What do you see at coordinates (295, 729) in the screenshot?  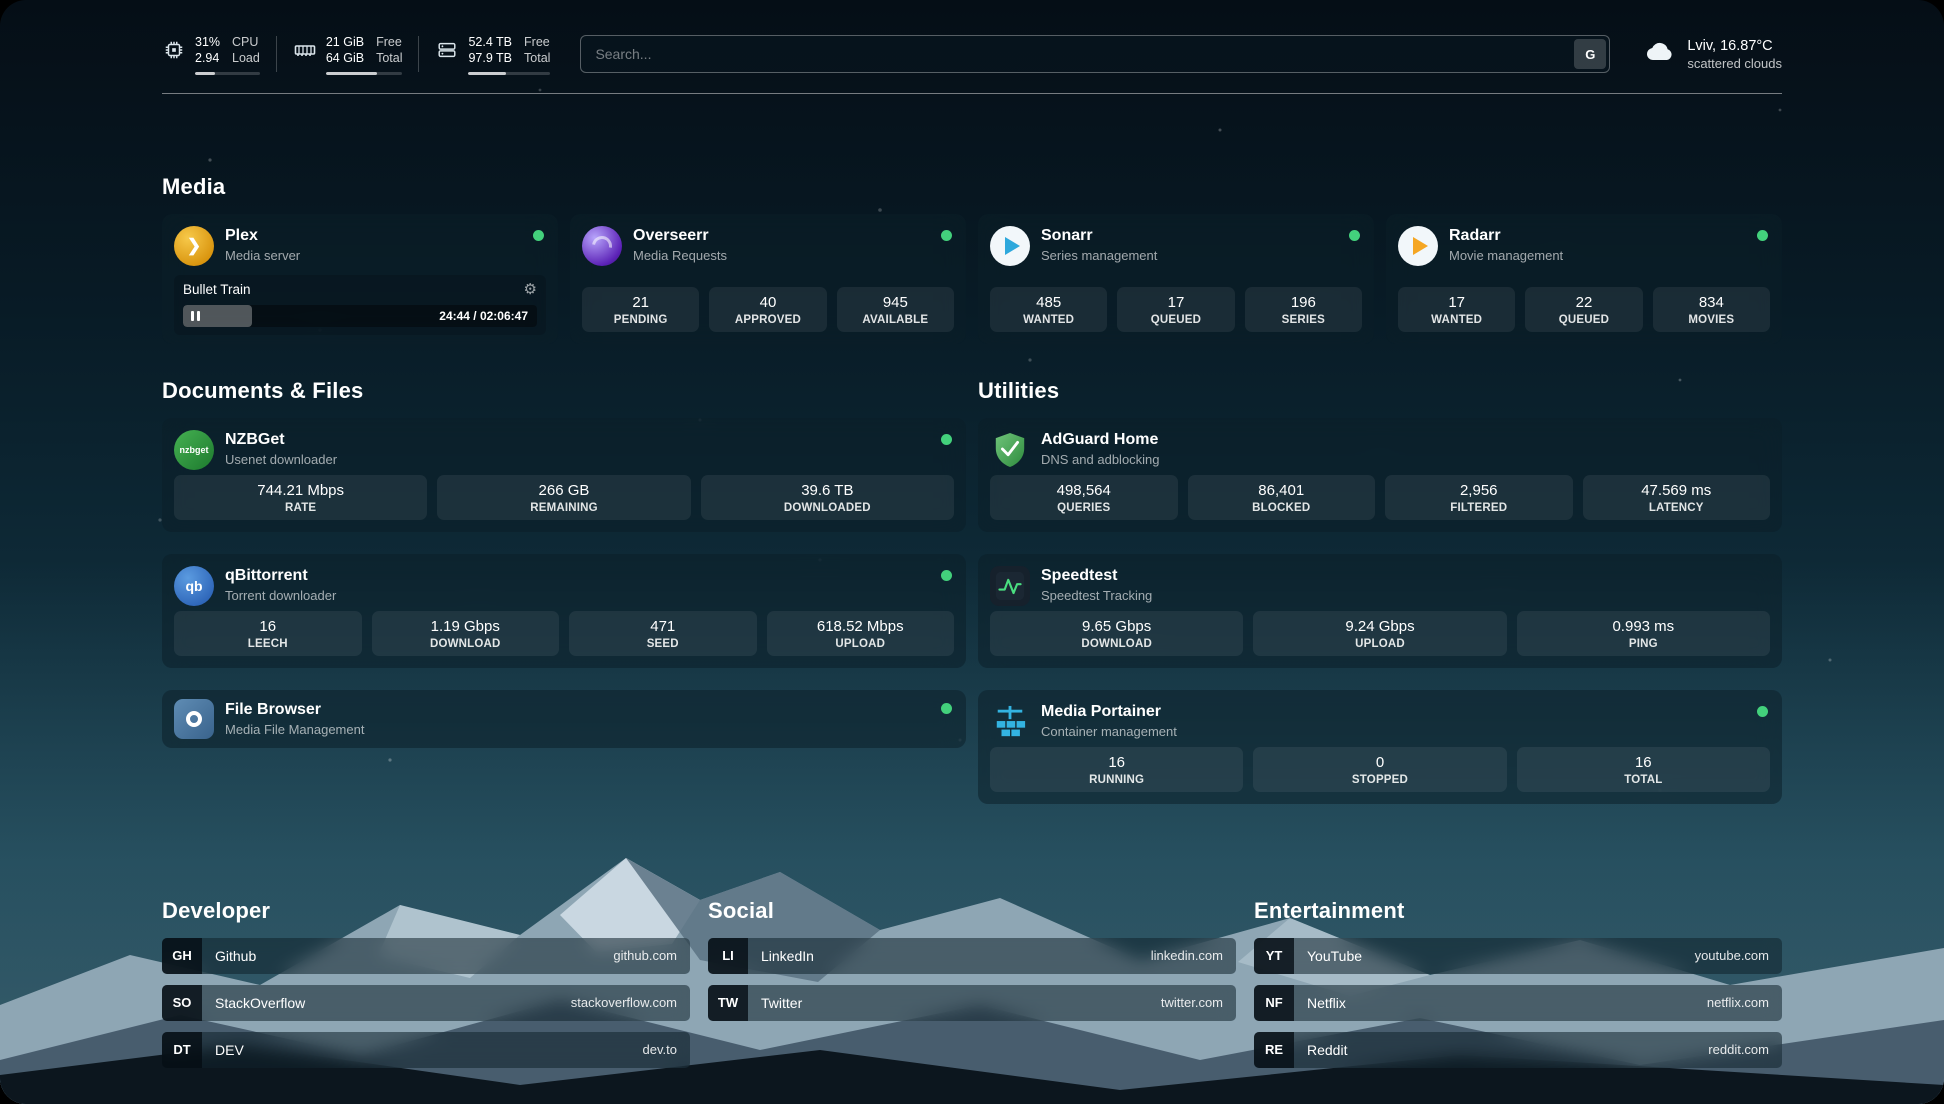 I see `app-subtitle: Media File Management` at bounding box center [295, 729].